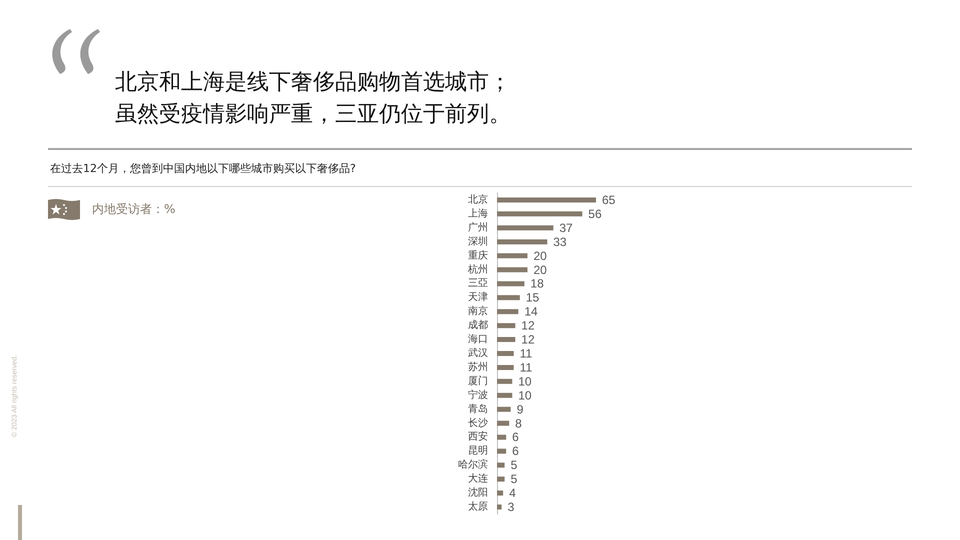  I want to click on y-tick-label: 昆明, so click(478, 451).